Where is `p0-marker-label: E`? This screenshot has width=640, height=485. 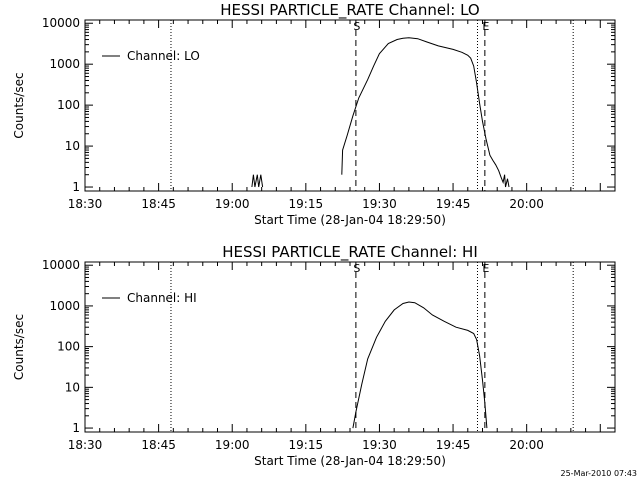
p0-marker-label: E is located at coordinates (485, 26).